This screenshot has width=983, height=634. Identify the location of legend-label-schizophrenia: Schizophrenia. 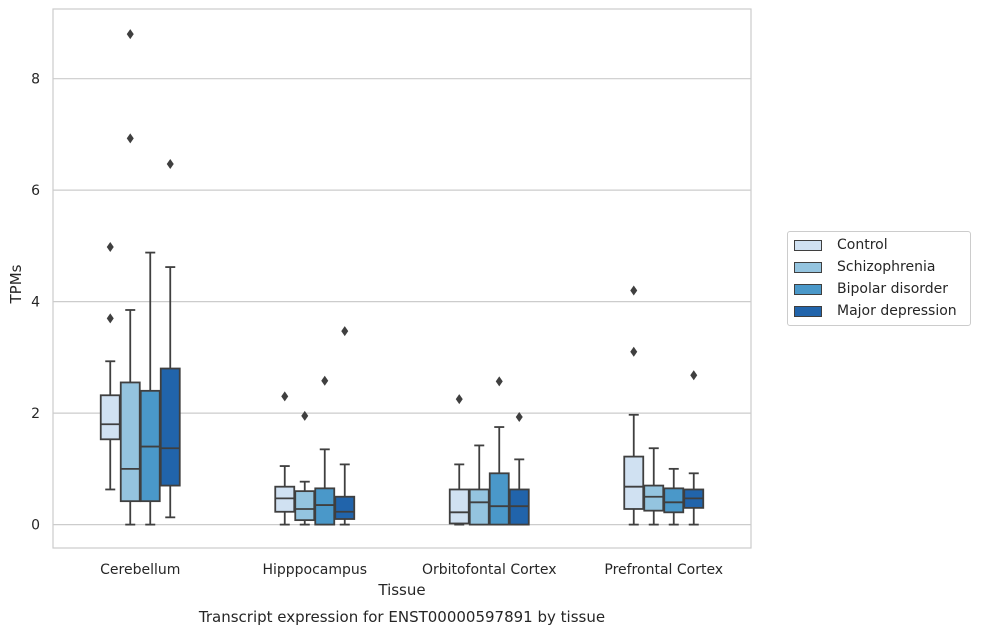
(886, 267).